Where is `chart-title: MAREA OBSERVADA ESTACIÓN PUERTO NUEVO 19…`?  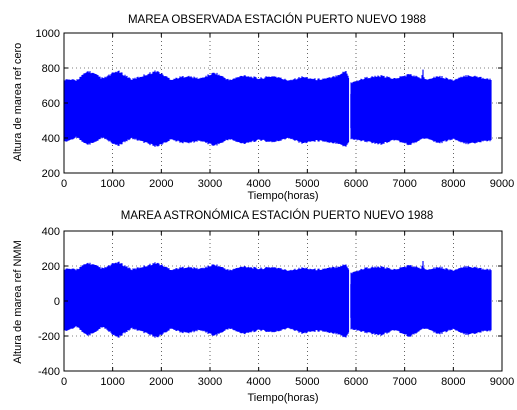 chart-title: MAREA OBSERVADA ESTACIÓN PUERTO NUEVO 19… is located at coordinates (277, 19).